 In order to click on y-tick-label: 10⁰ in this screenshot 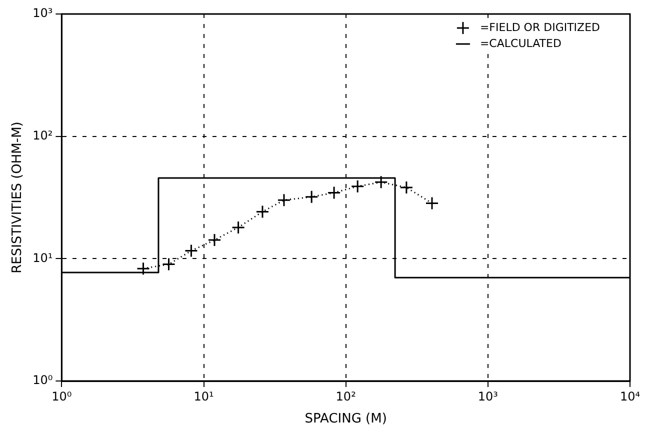, I will do `click(42, 380)`.